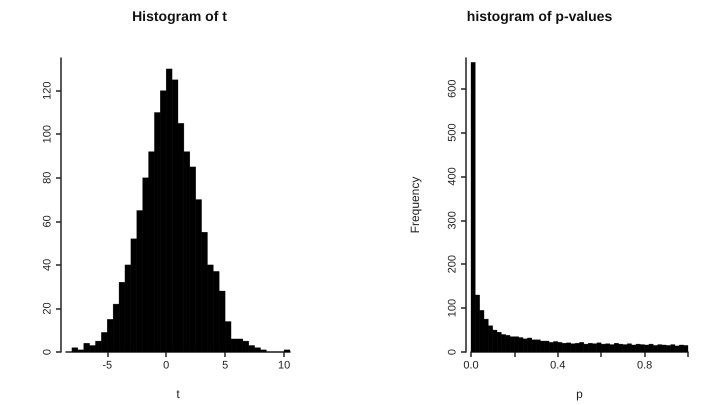  Describe the element at coordinates (539, 16) in the screenshot. I see `chart-title: histogram of p-values` at that location.